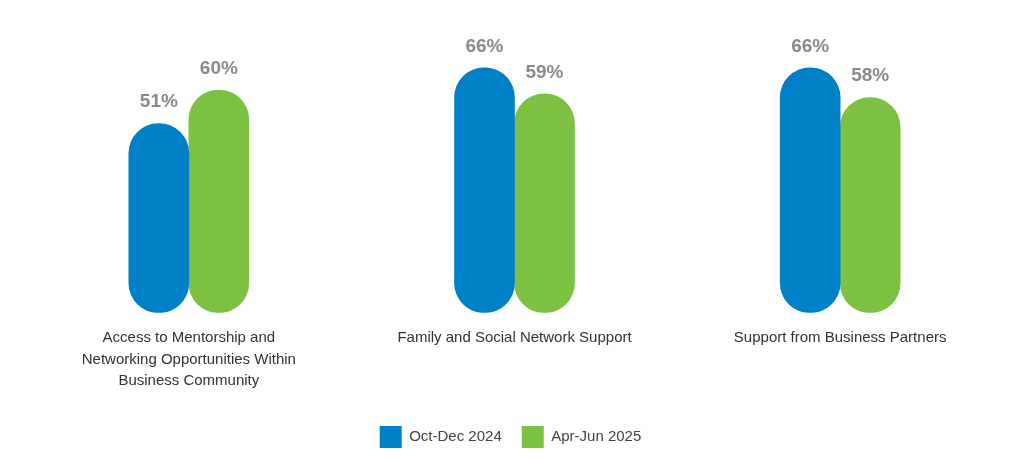 Image resolution: width=1021 pixels, height=458 pixels. I want to click on legend-label: Apr-Jun 2025, so click(596, 436).